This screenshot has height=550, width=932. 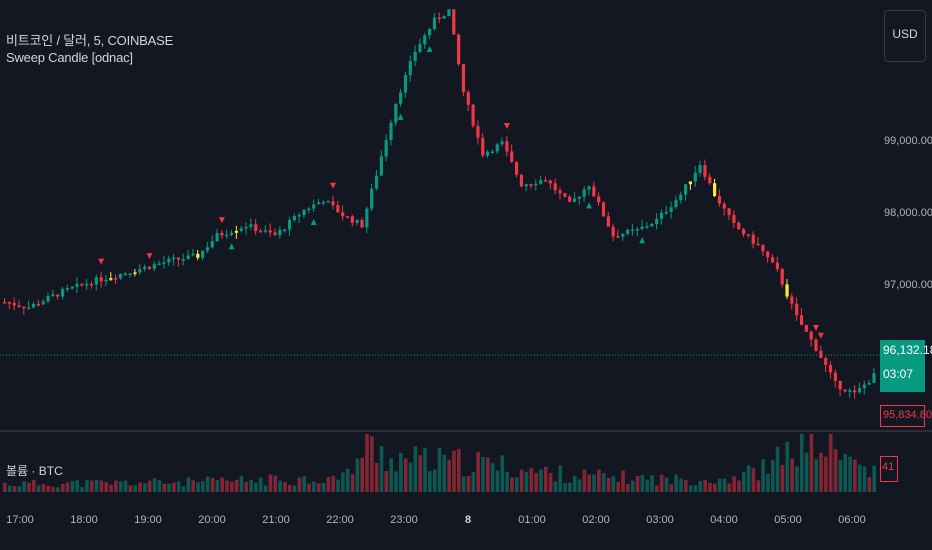 I want to click on time-label: 18:00, so click(x=84, y=520).